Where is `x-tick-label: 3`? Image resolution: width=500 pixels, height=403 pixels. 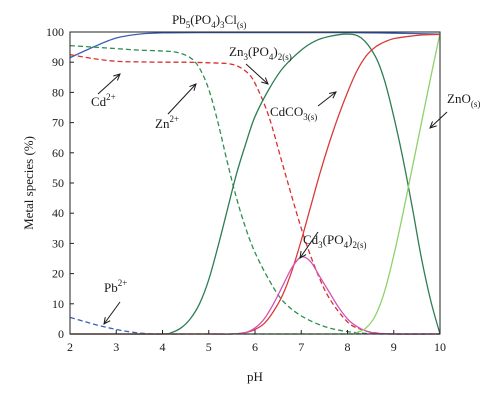 x-tick-label: 3 is located at coordinates (116, 347).